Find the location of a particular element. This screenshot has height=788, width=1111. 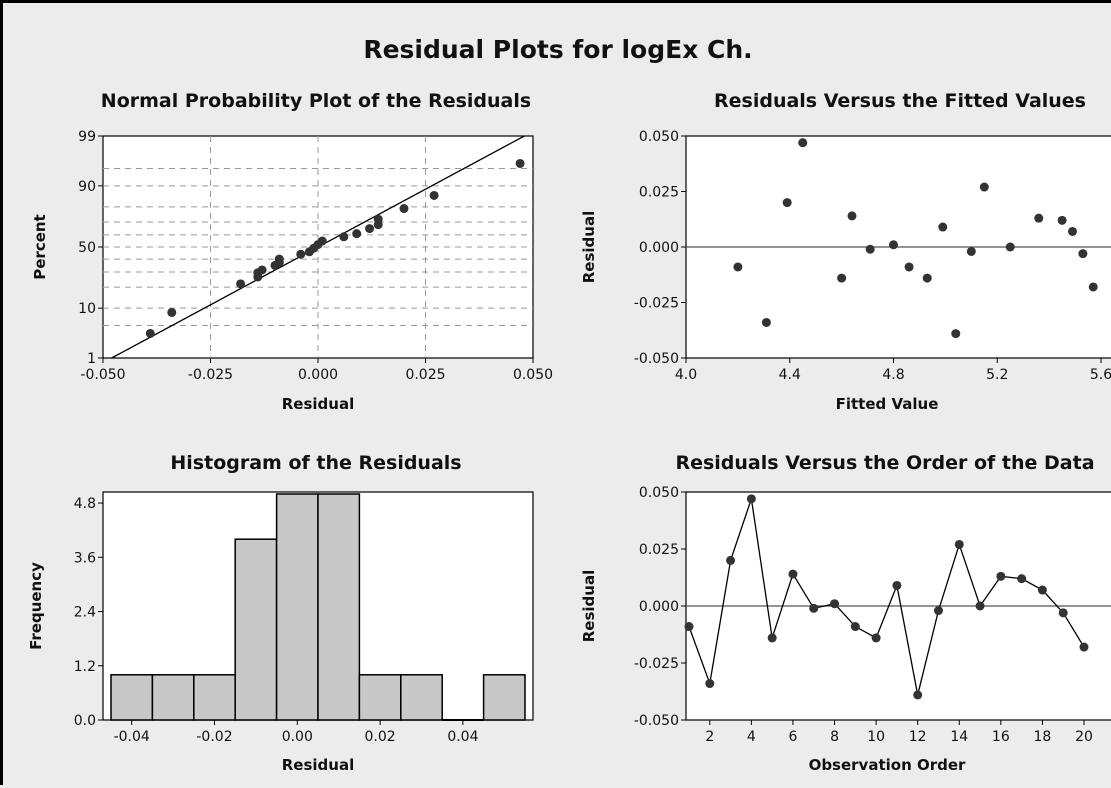

x-tick-label: 0.02 is located at coordinates (380, 737).